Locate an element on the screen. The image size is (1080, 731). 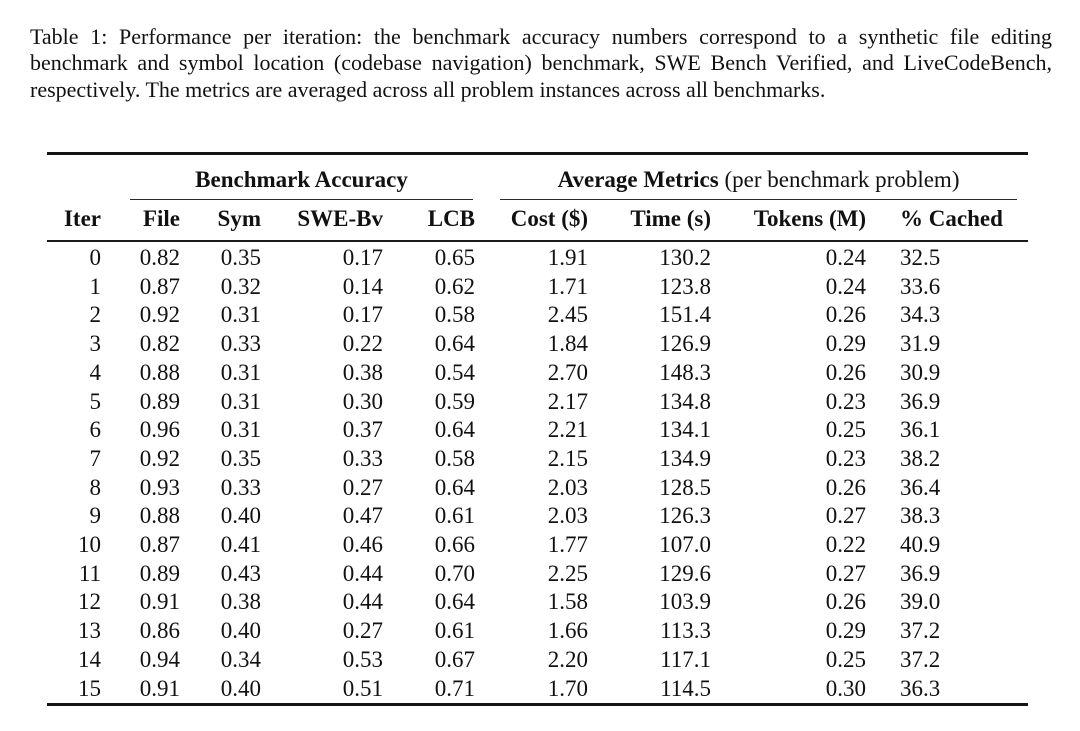
cell-lcb: 0.64 is located at coordinates (455, 602).